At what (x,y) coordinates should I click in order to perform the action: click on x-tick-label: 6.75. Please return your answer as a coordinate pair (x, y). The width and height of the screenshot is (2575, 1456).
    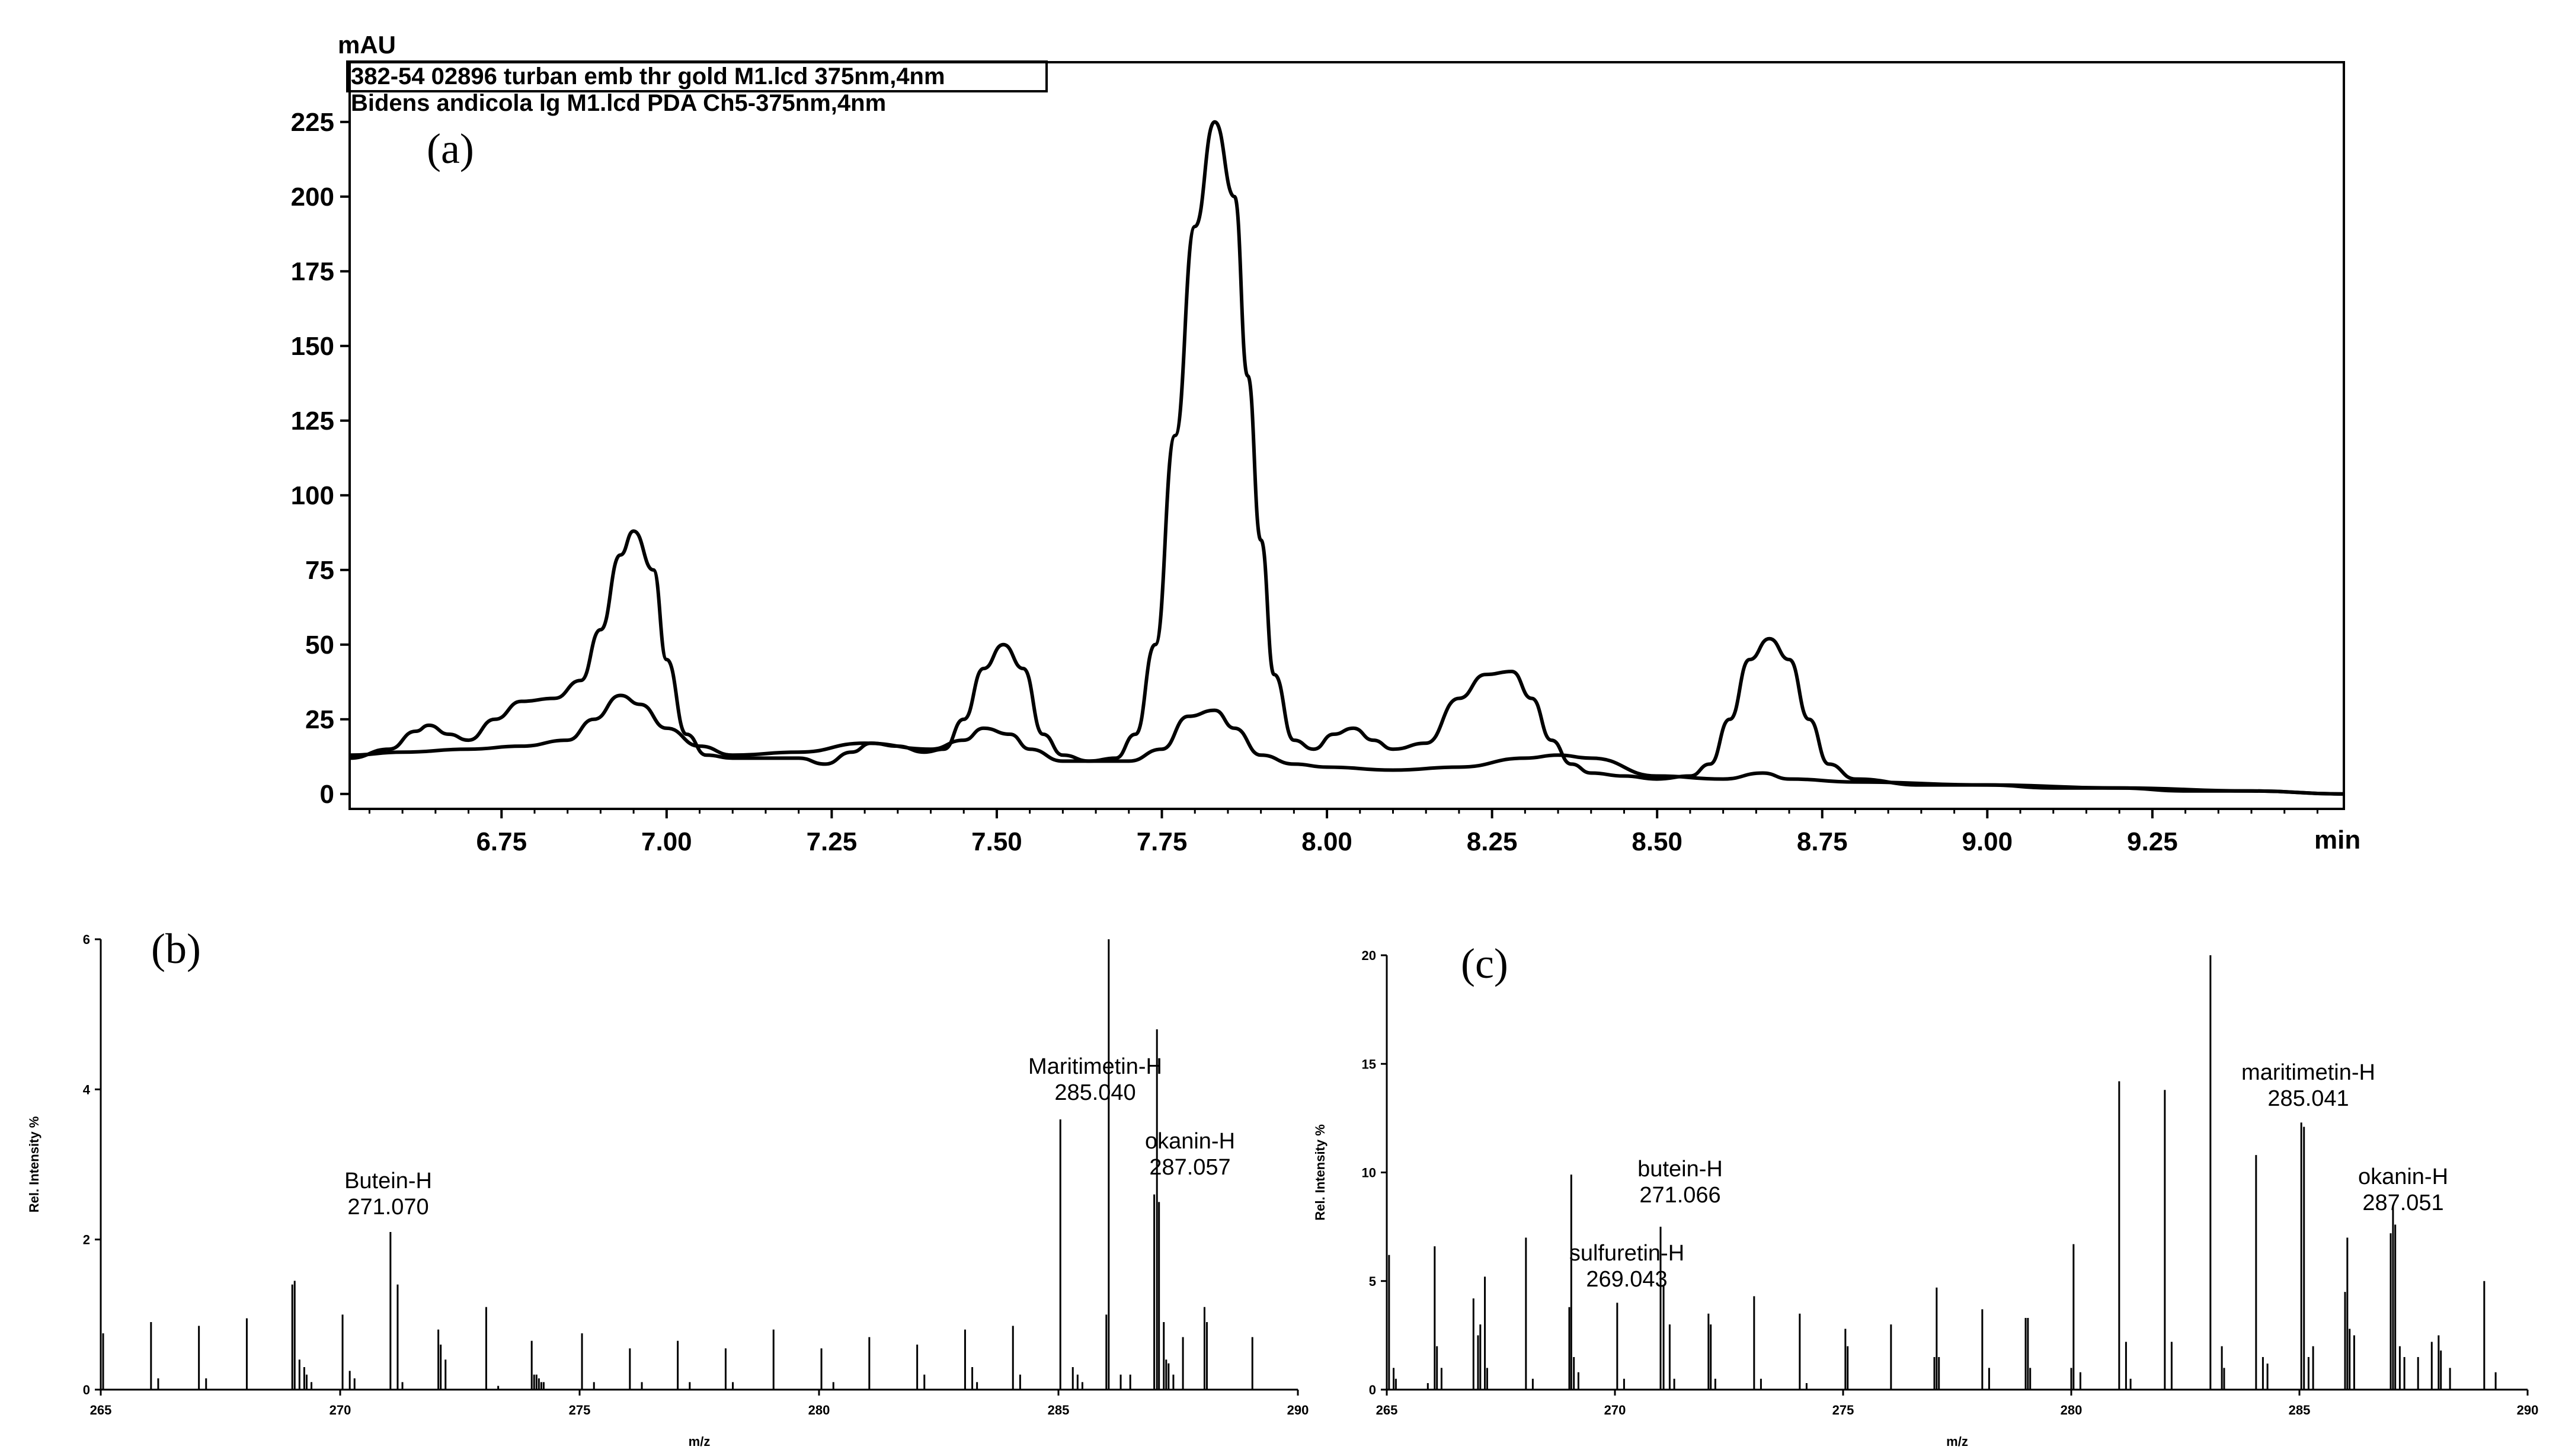
    Looking at the image, I should click on (501, 841).